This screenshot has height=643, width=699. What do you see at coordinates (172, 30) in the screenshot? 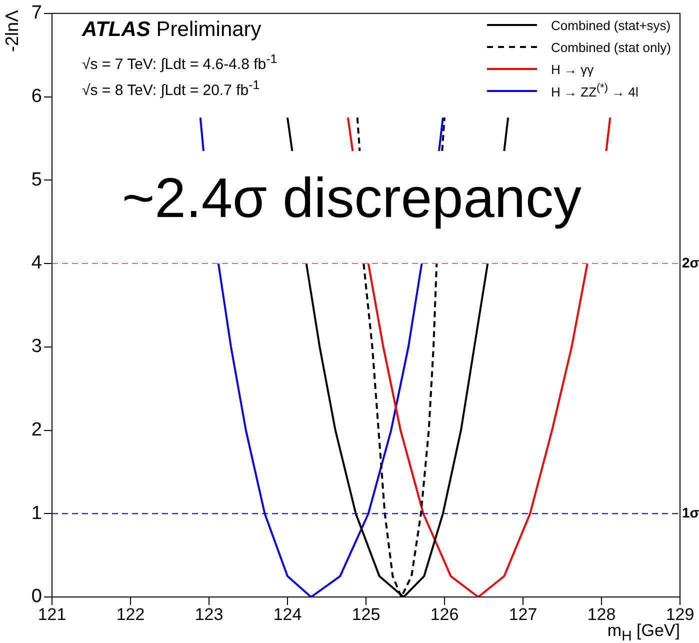
I see `annotation: ATLAS Preliminary` at bounding box center [172, 30].